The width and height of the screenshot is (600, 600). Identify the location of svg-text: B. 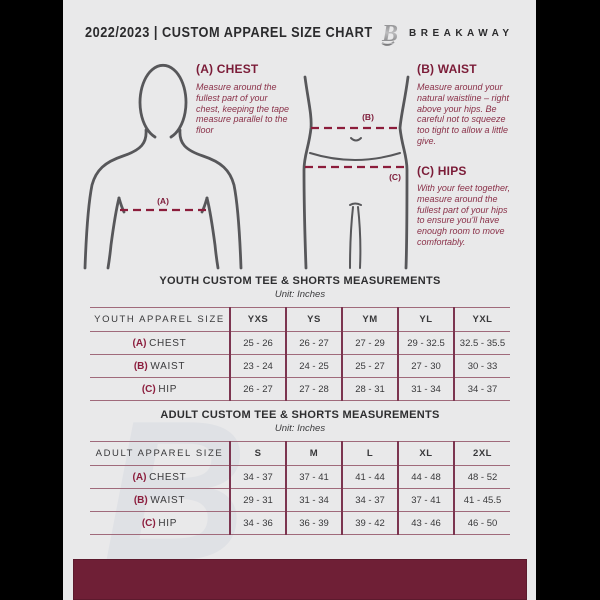
(389, 34).